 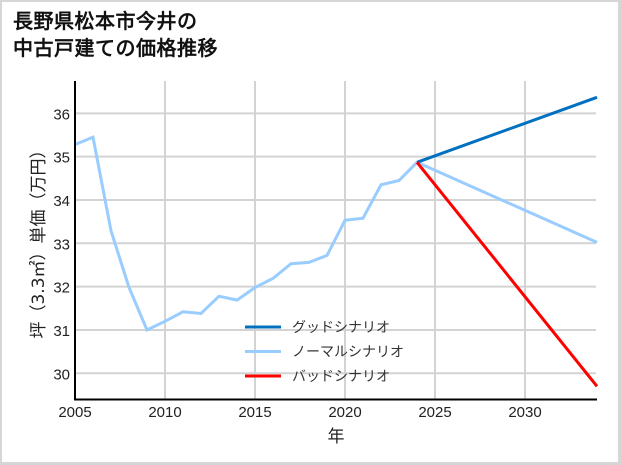 I want to click on legend-label: バッドシナリオ, so click(x=341, y=377).